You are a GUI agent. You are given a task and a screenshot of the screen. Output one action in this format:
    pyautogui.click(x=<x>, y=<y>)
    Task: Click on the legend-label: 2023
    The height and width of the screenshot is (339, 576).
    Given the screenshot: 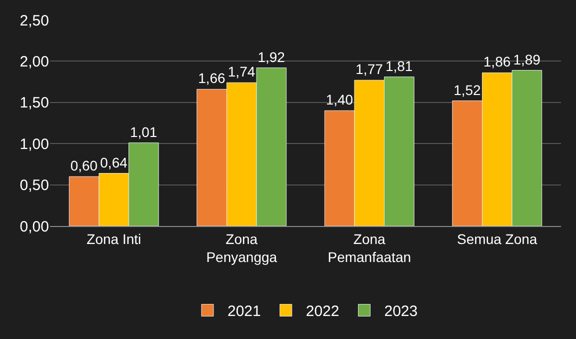 What is the action you would take?
    pyautogui.click(x=401, y=311)
    